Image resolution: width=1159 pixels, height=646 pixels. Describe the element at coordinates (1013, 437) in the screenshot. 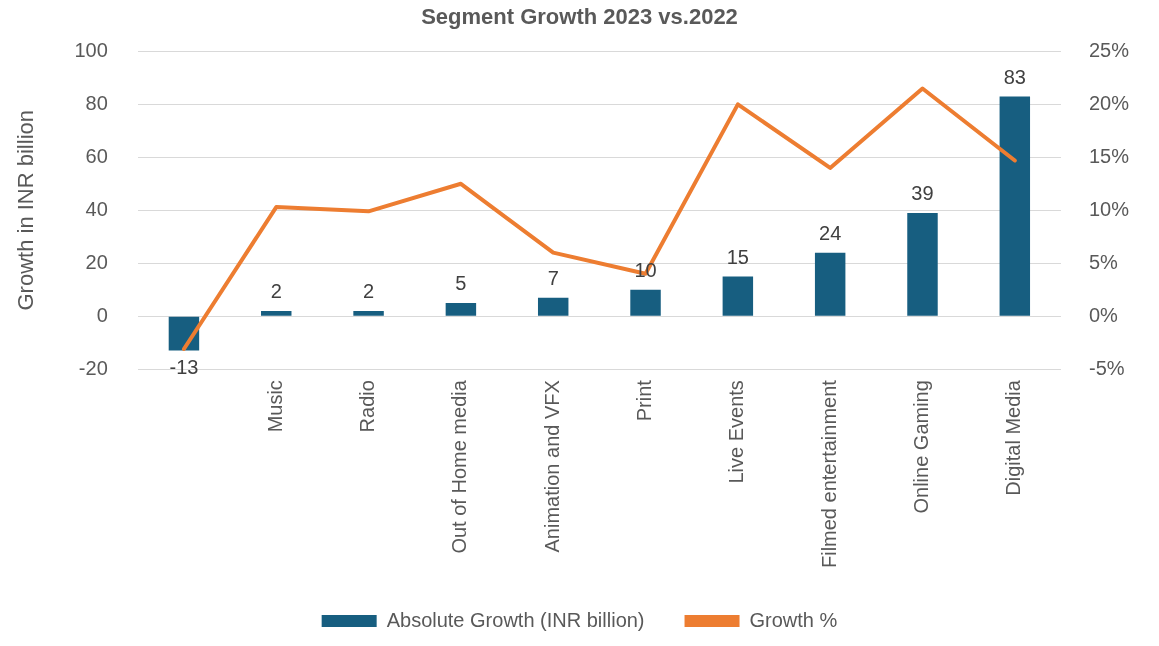

I see `x-tick-label: Digital Media` at that location.